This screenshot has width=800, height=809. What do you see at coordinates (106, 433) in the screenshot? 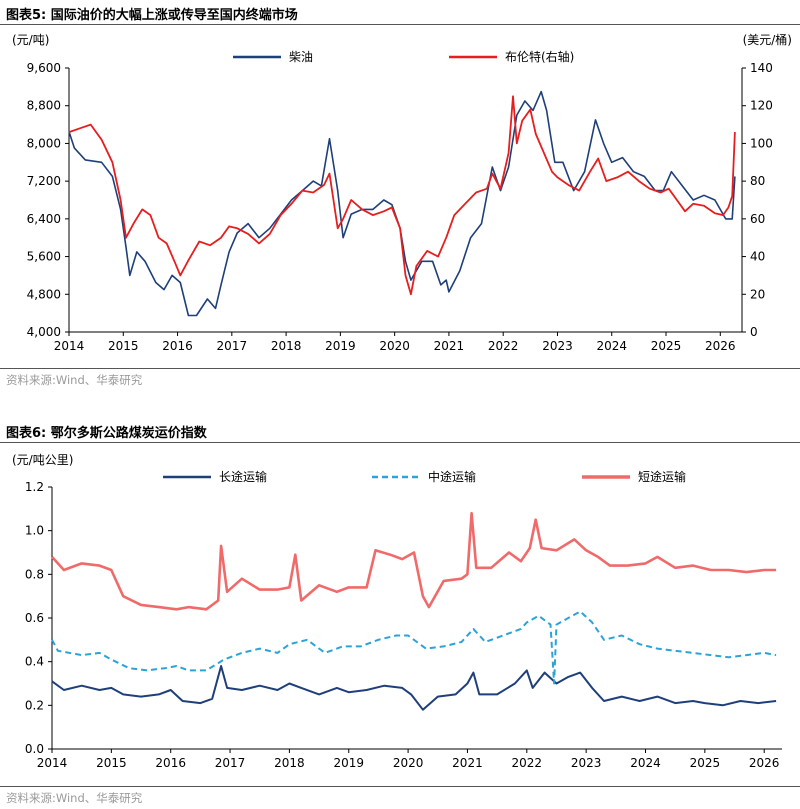
I see `figure-6-title: 图表6: 鄂尔多斯公路煤炭运价指数` at bounding box center [106, 433].